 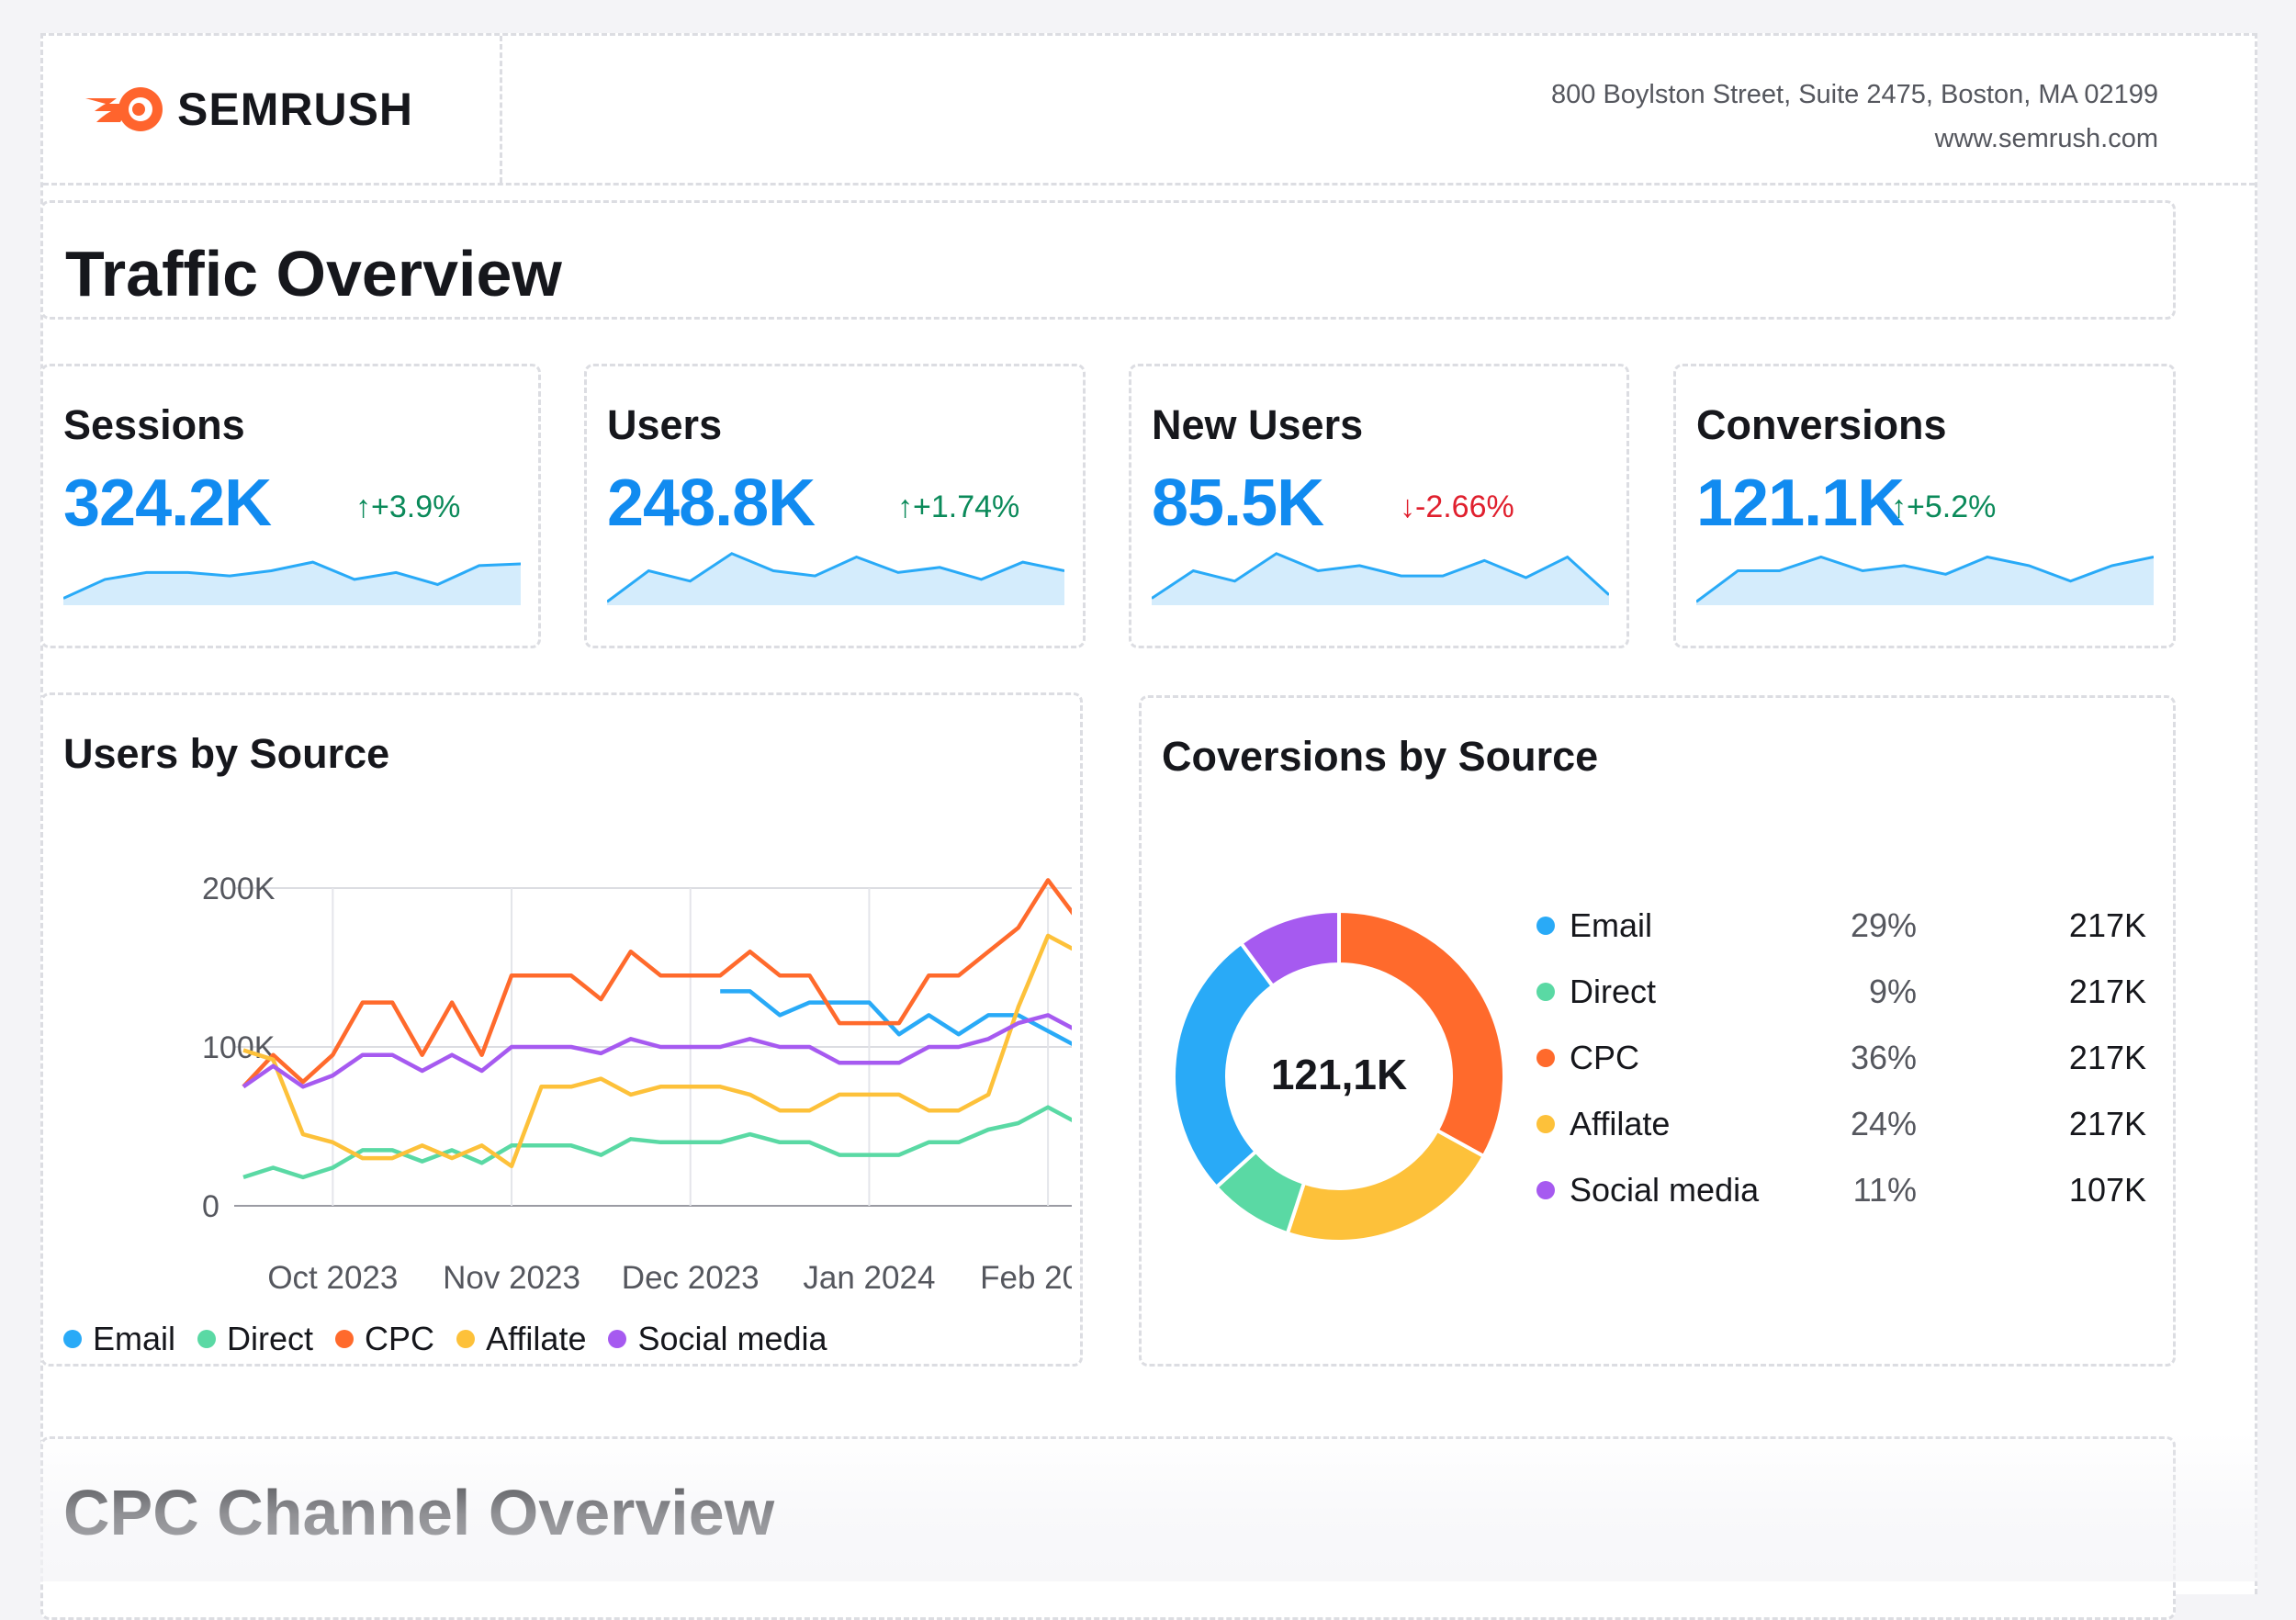 What do you see at coordinates (896, 1018) in the screenshot?
I see `series-line-email` at bounding box center [896, 1018].